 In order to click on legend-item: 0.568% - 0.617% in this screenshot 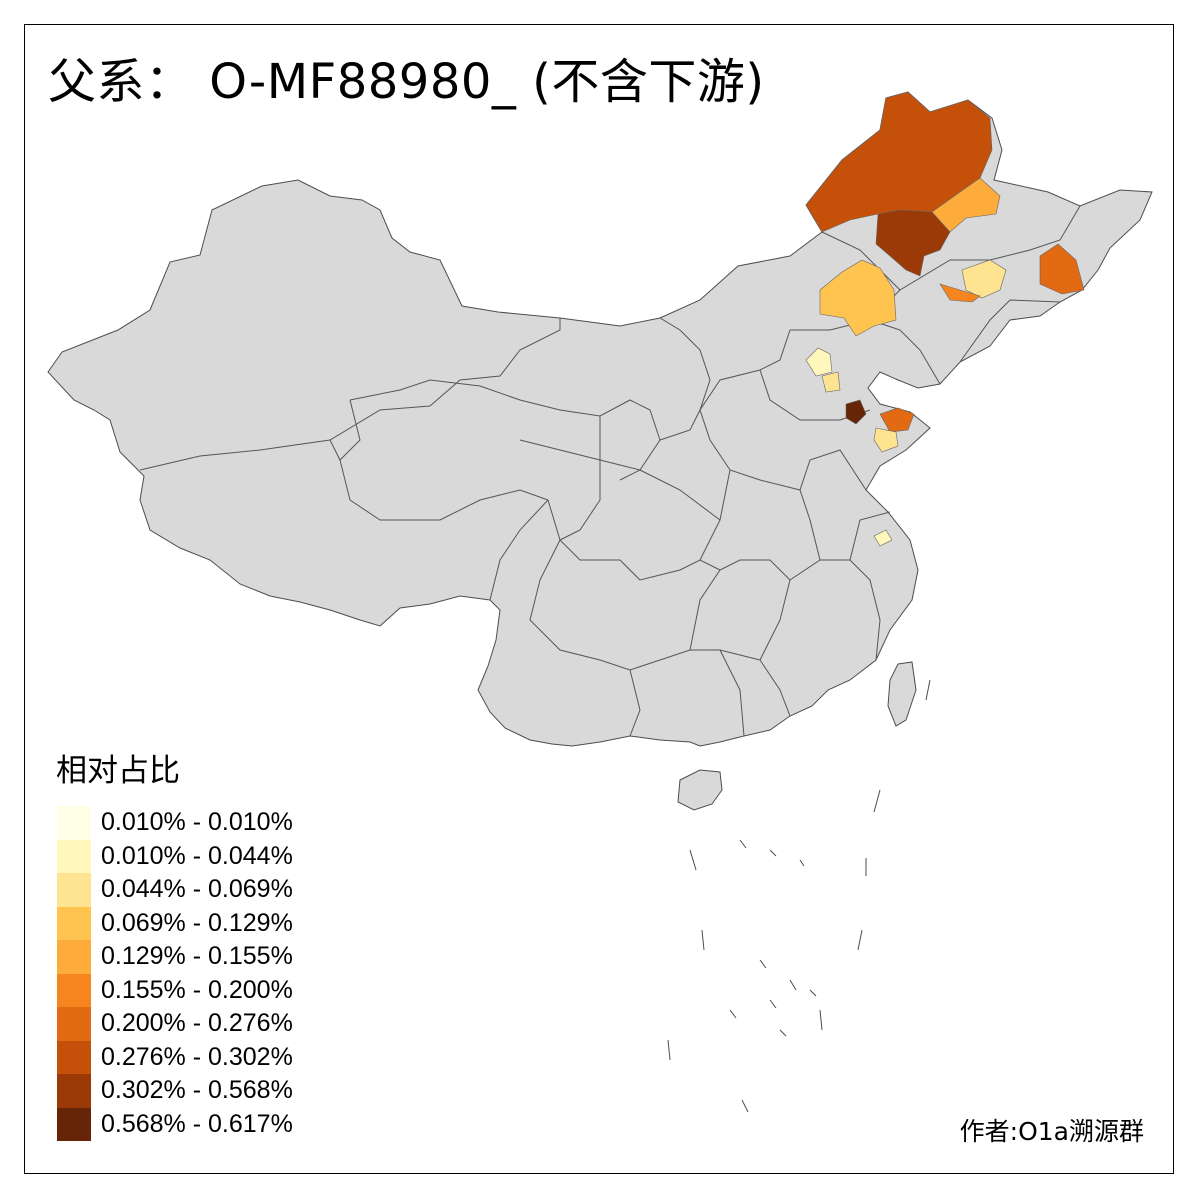, I will do `click(175, 1124)`.